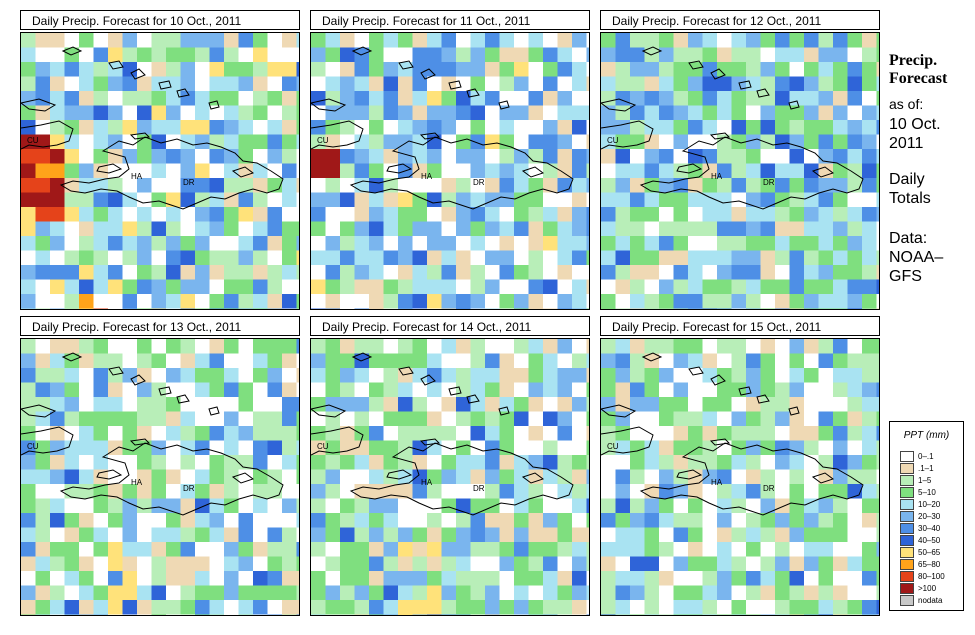 The width and height of the screenshot is (975, 635). Describe the element at coordinates (740, 326) in the screenshot. I see `panel-title: Daily Precip. Forecast for 15 Oct., 2011` at that location.